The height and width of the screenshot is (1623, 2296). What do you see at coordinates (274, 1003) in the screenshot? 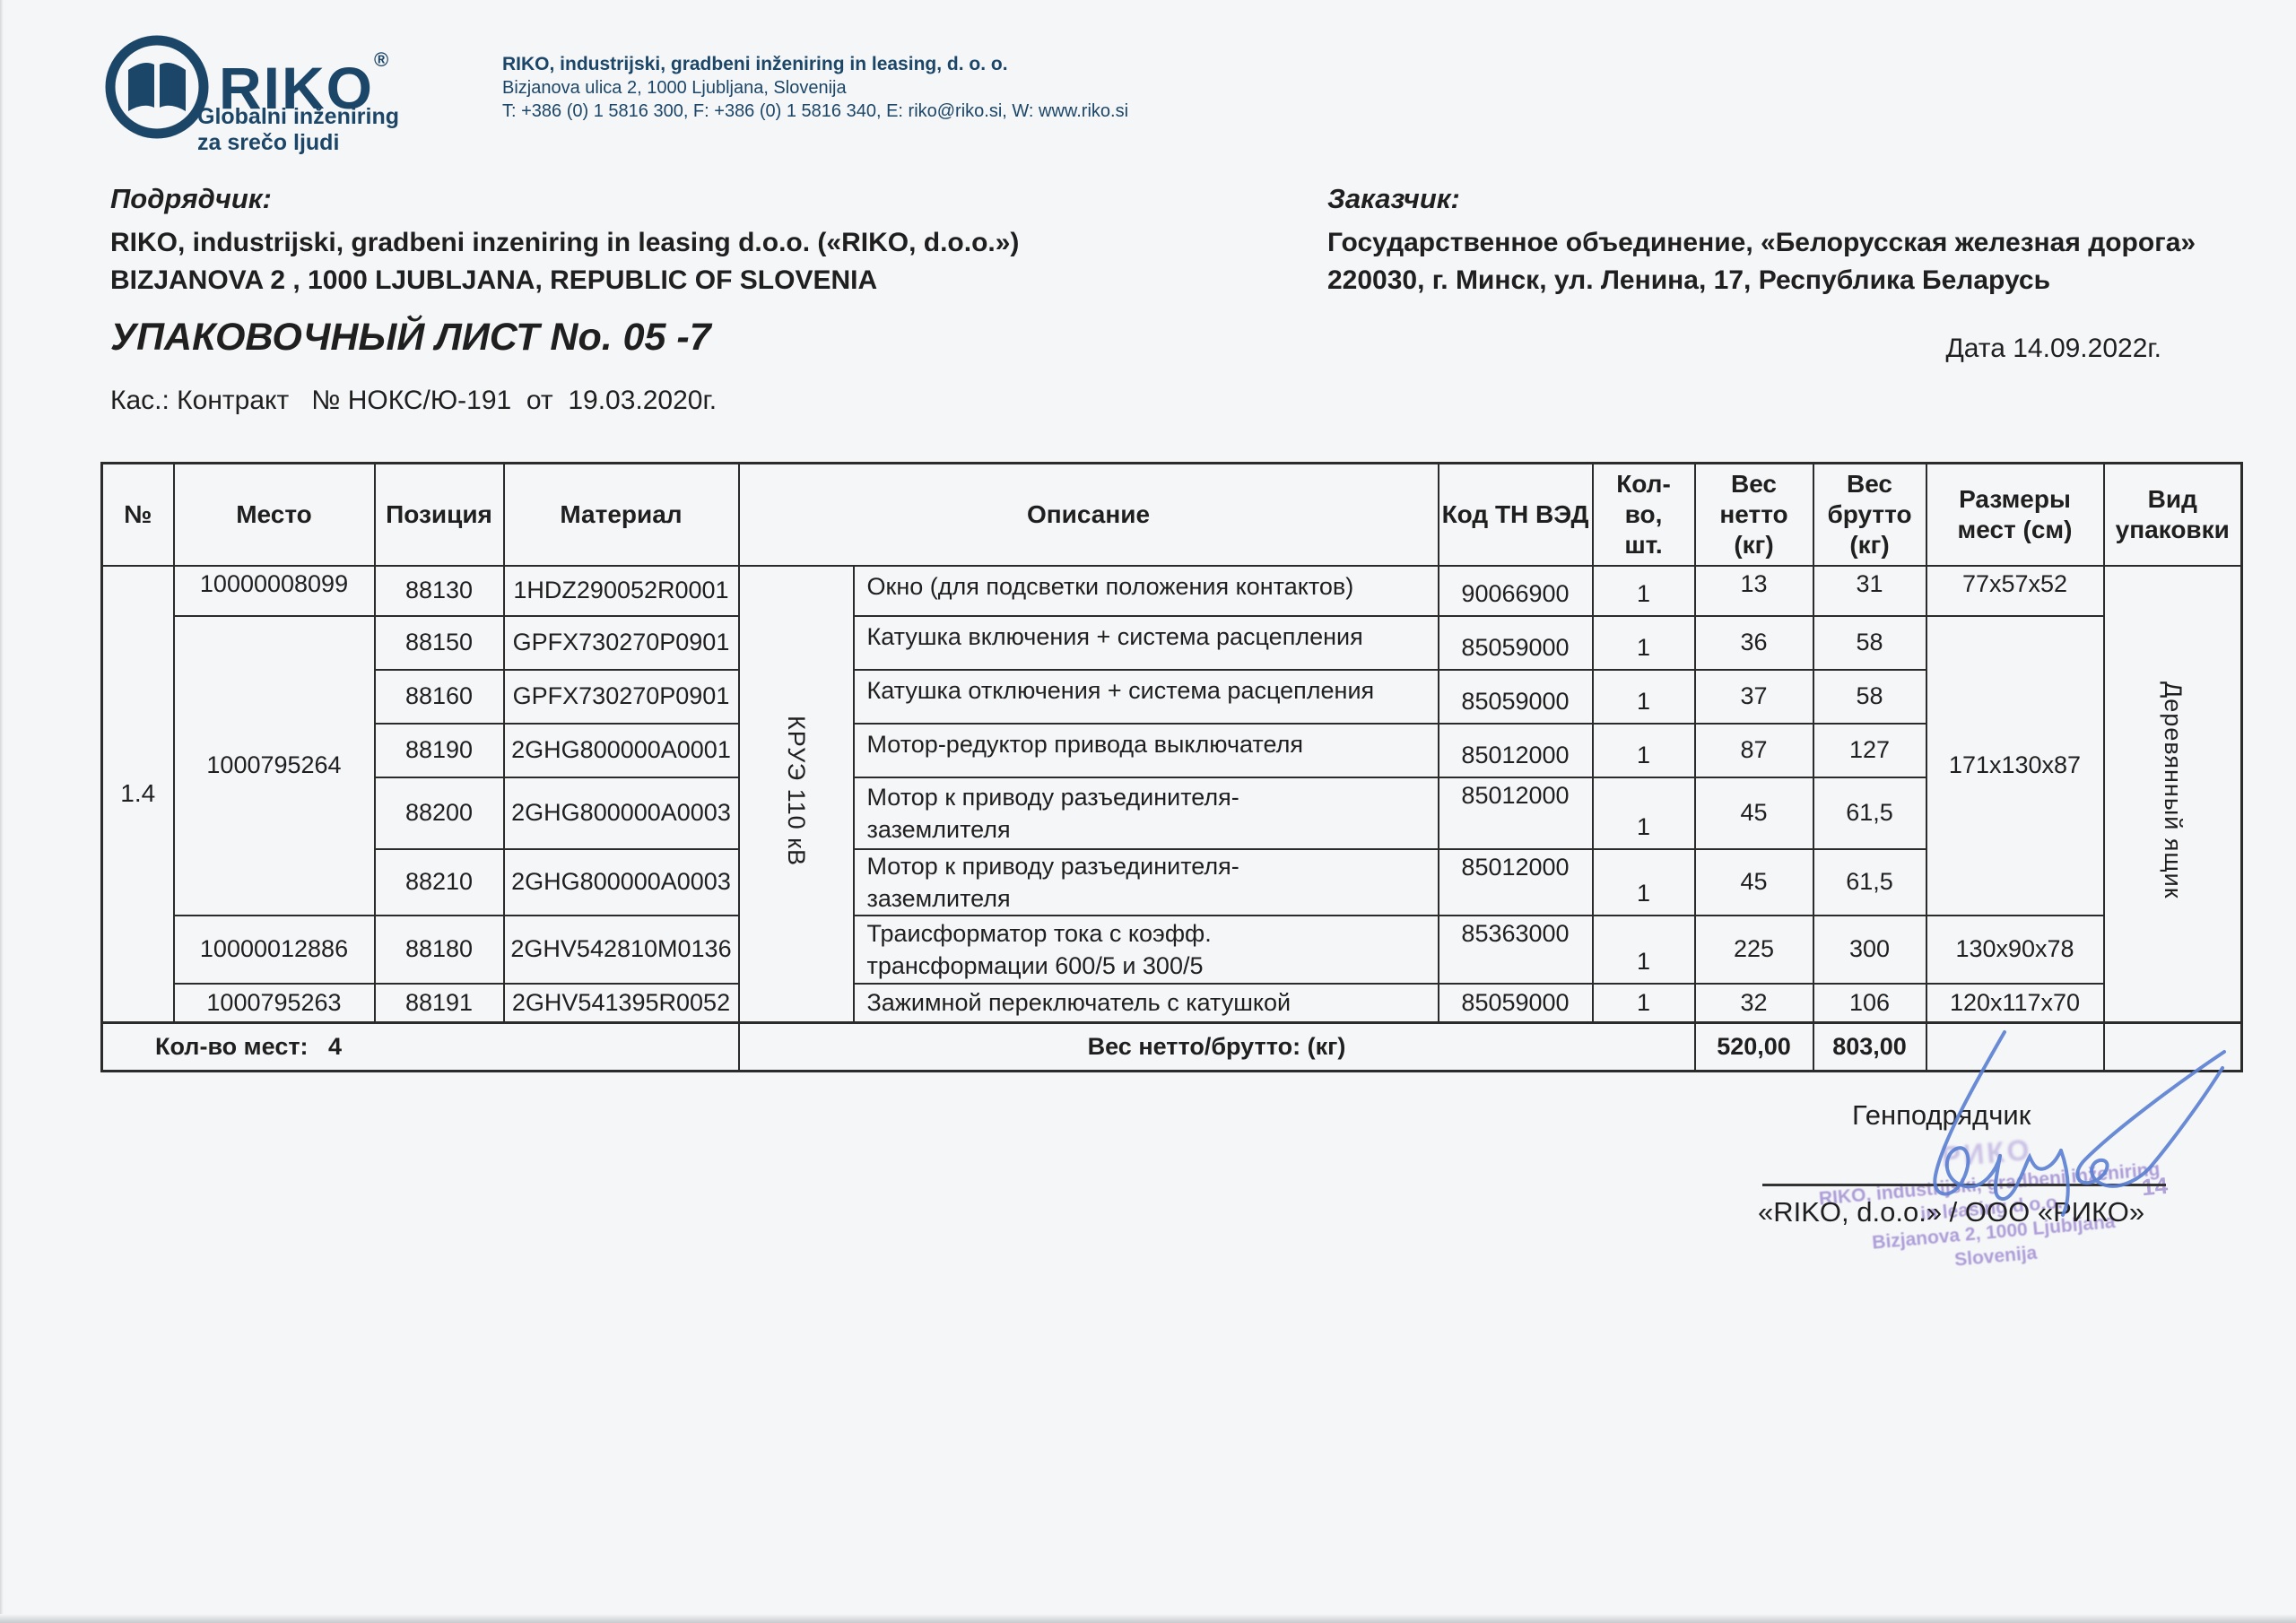
I see `cell-place: 1000795263` at bounding box center [274, 1003].